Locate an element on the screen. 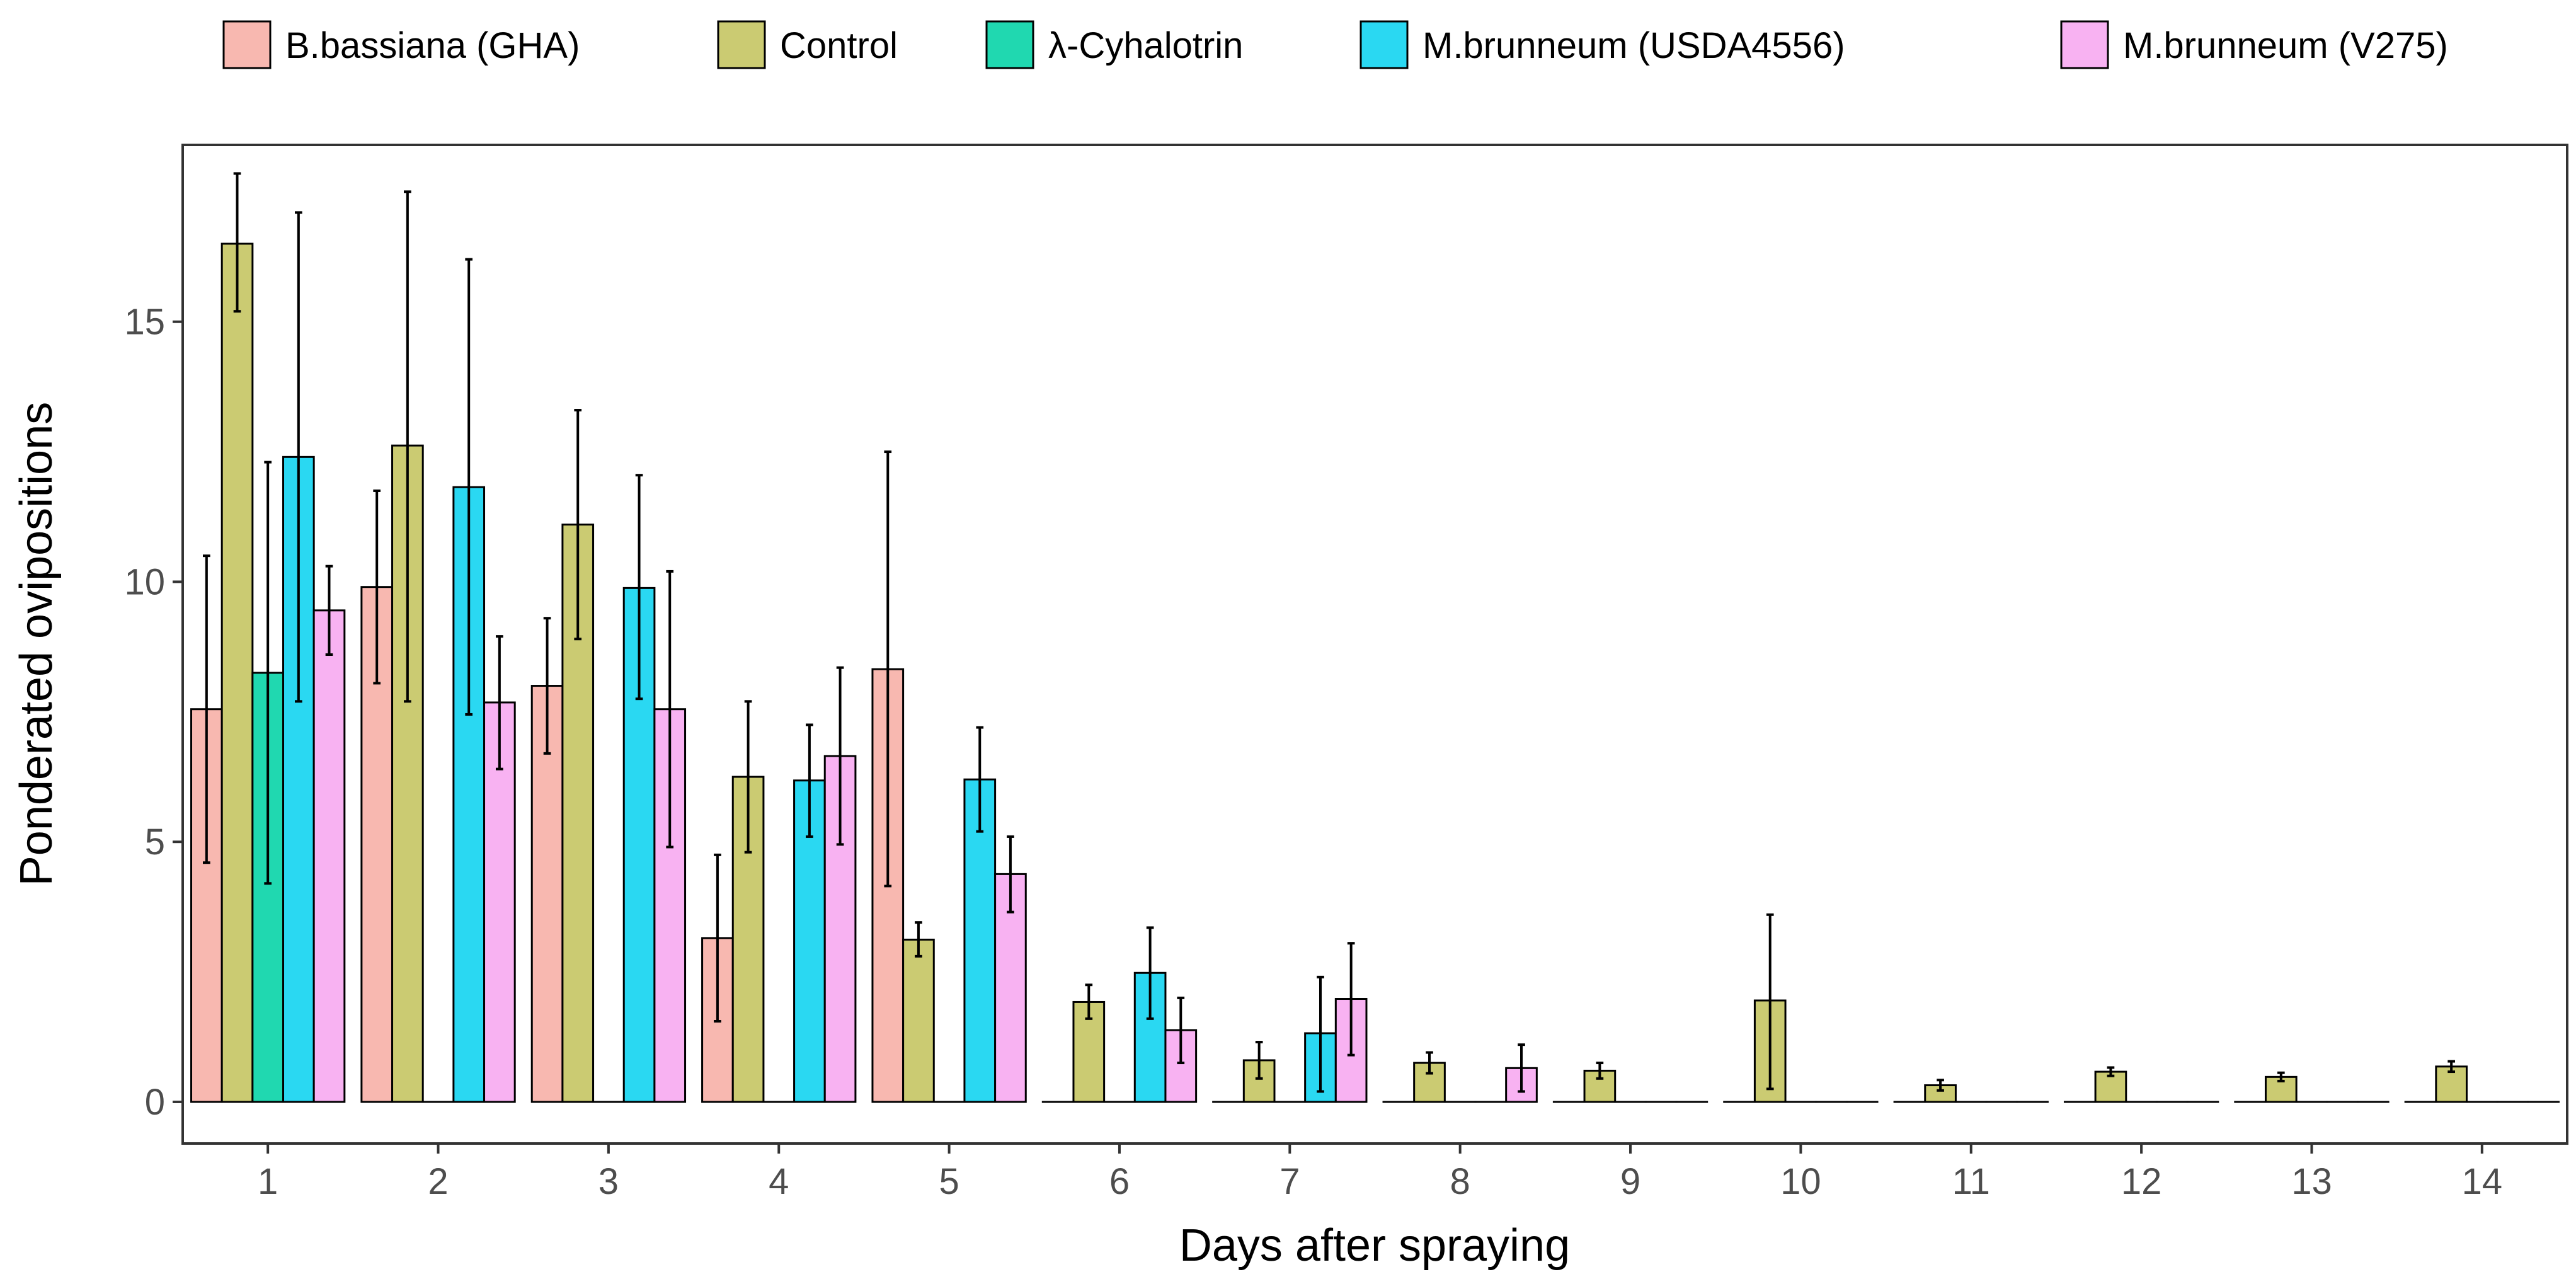 The width and height of the screenshot is (2576, 1284). legend-label: M.brunneum (V275) is located at coordinates (2286, 45).